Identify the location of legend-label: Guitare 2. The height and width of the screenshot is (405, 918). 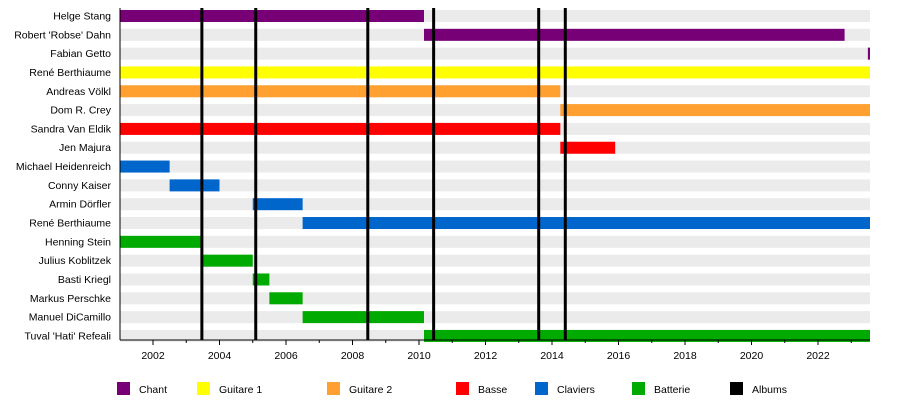
(370, 390).